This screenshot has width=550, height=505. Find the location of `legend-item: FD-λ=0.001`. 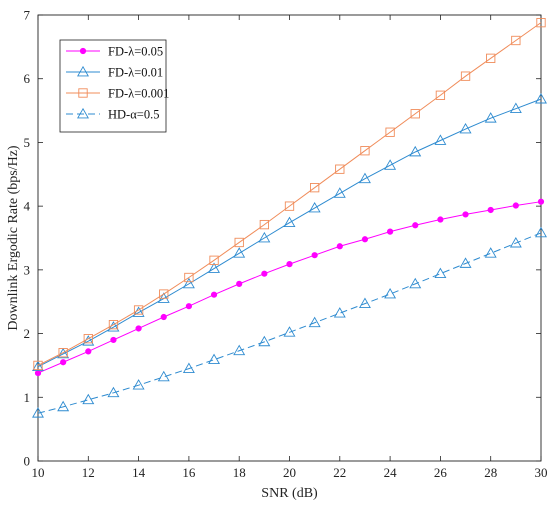

legend-item: FD-λ=0.001 is located at coordinates (117, 93).